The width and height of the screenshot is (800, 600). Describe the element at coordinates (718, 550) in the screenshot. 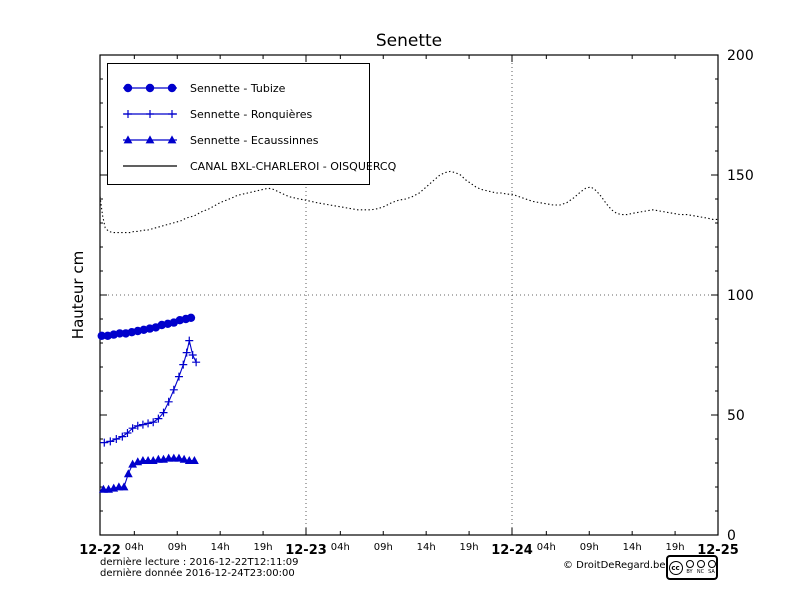

I see `x-tick-label-major: 12-25` at that location.